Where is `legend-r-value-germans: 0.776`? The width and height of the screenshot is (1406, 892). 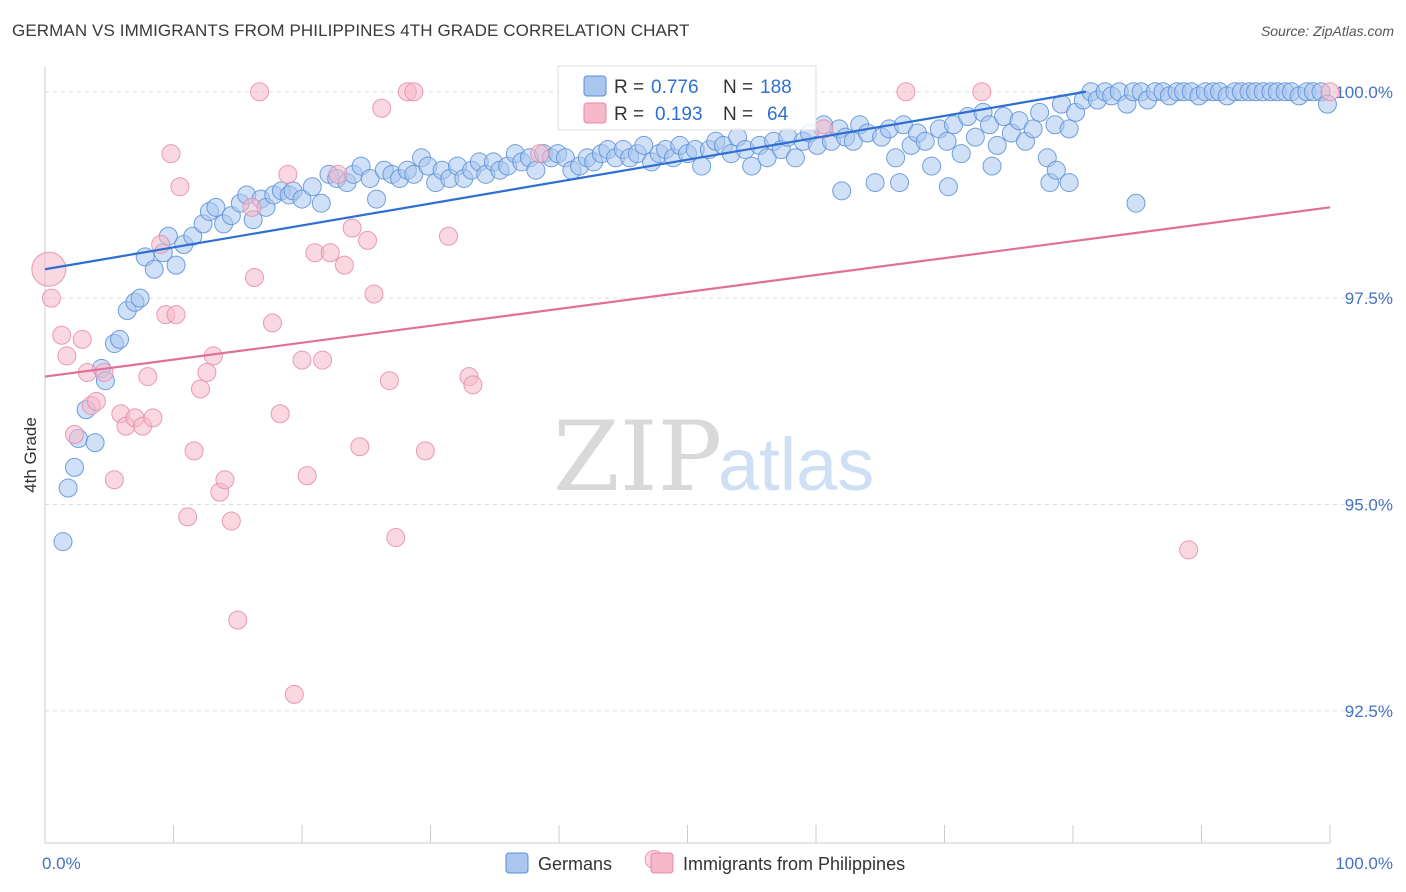
legend-r-value-germans: 0.776 is located at coordinates (675, 87).